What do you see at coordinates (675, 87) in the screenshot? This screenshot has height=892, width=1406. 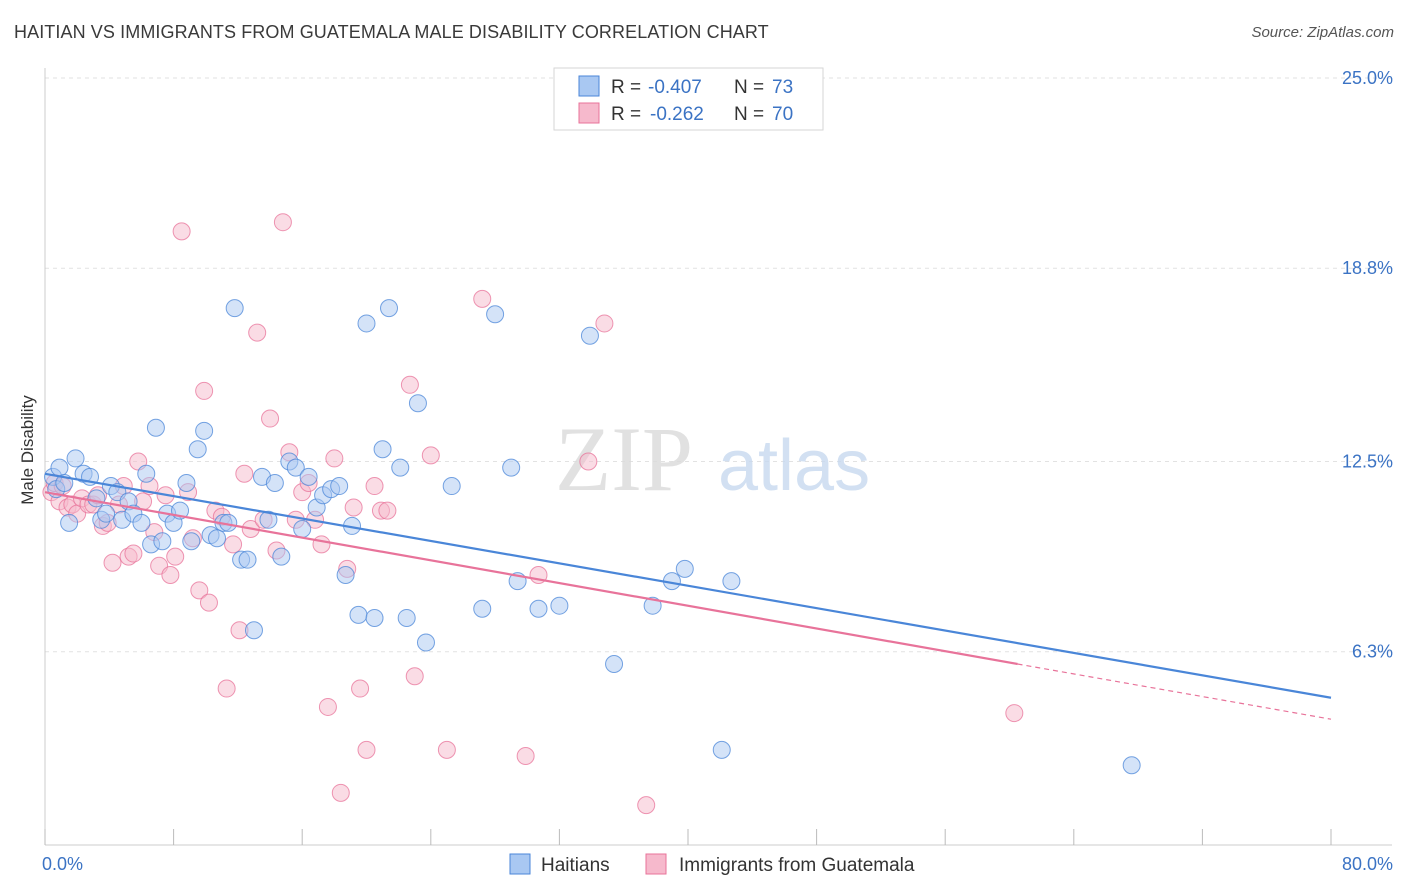 I see `legend-r-value-1: -0.407` at bounding box center [675, 87].